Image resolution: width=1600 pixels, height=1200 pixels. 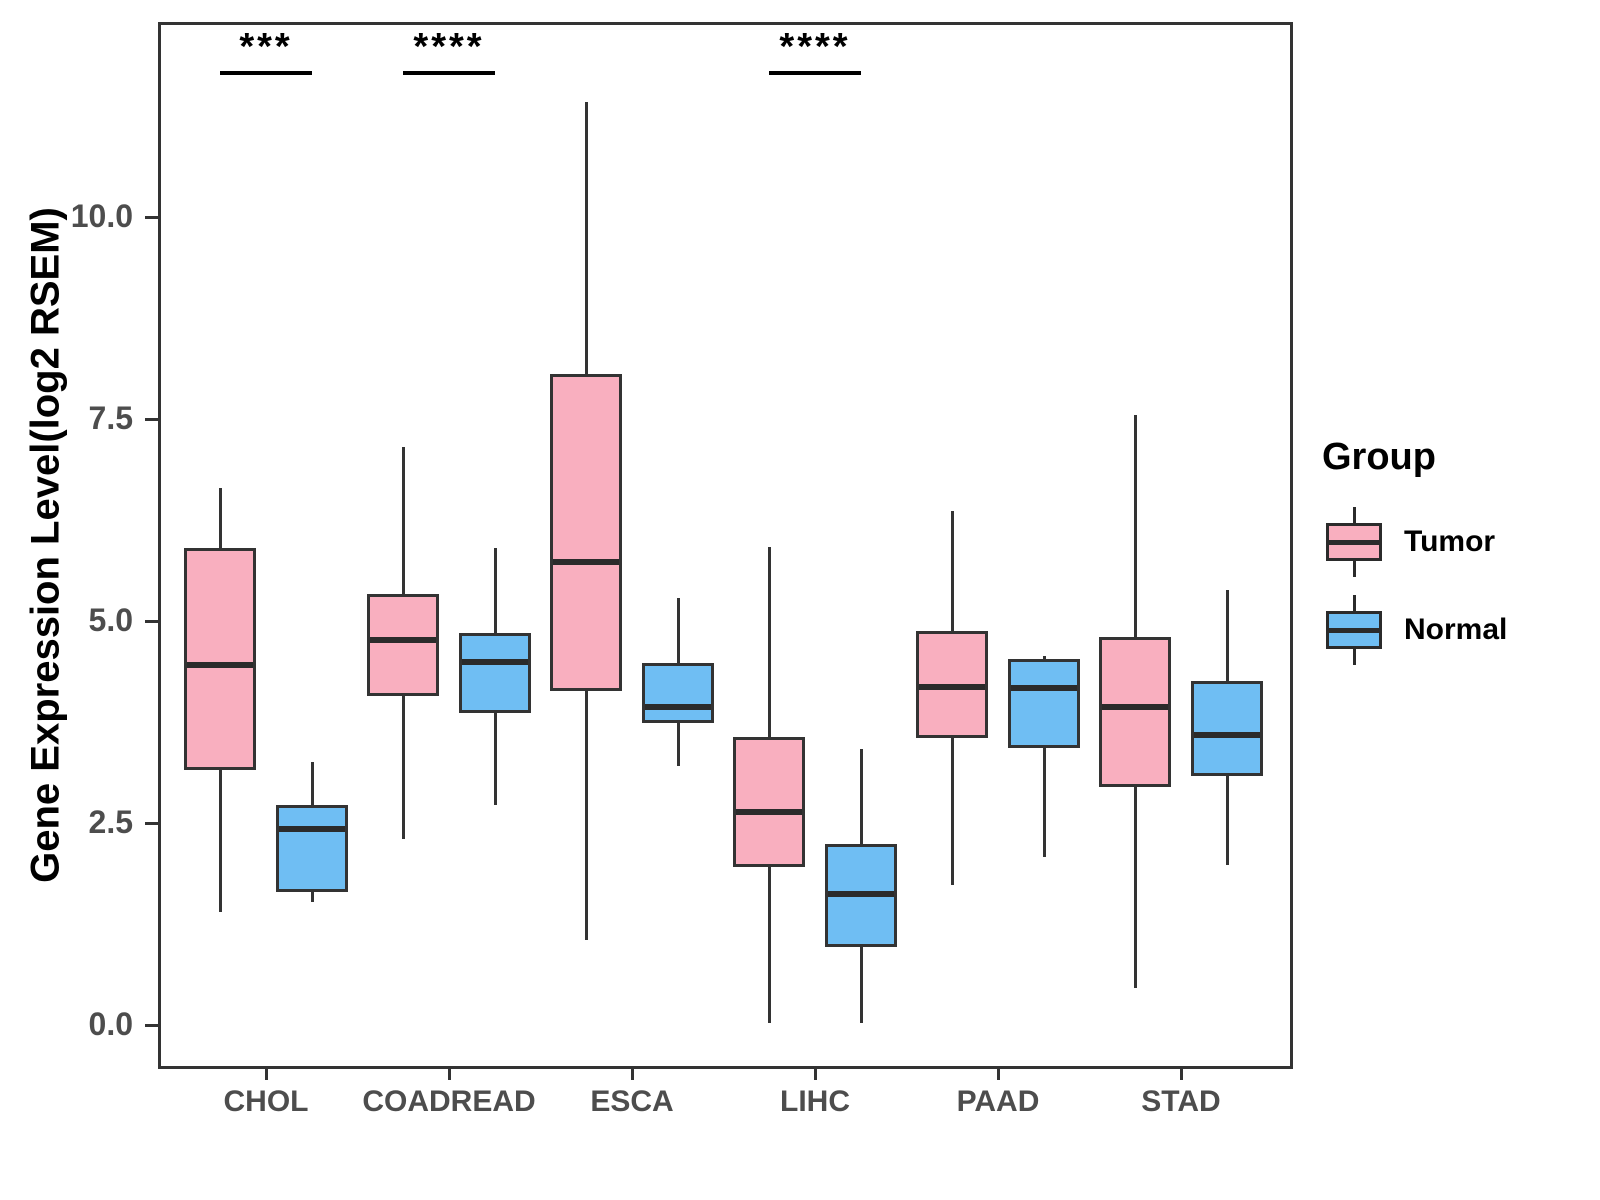 What do you see at coordinates (403, 640) in the screenshot?
I see `median-Tumor-COADREAD` at bounding box center [403, 640].